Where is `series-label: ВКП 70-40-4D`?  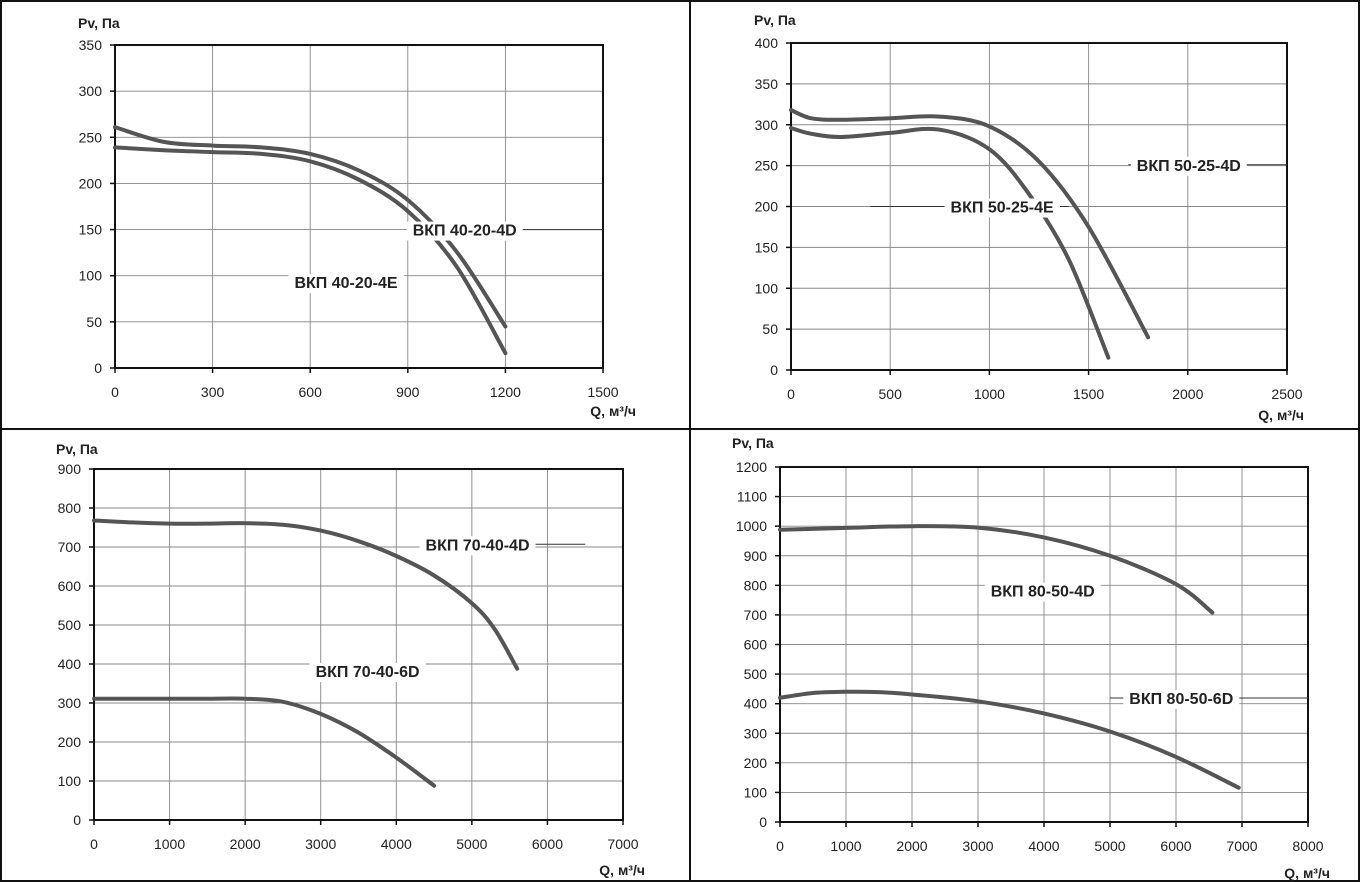 series-label: ВКП 70-40-4D is located at coordinates (478, 545).